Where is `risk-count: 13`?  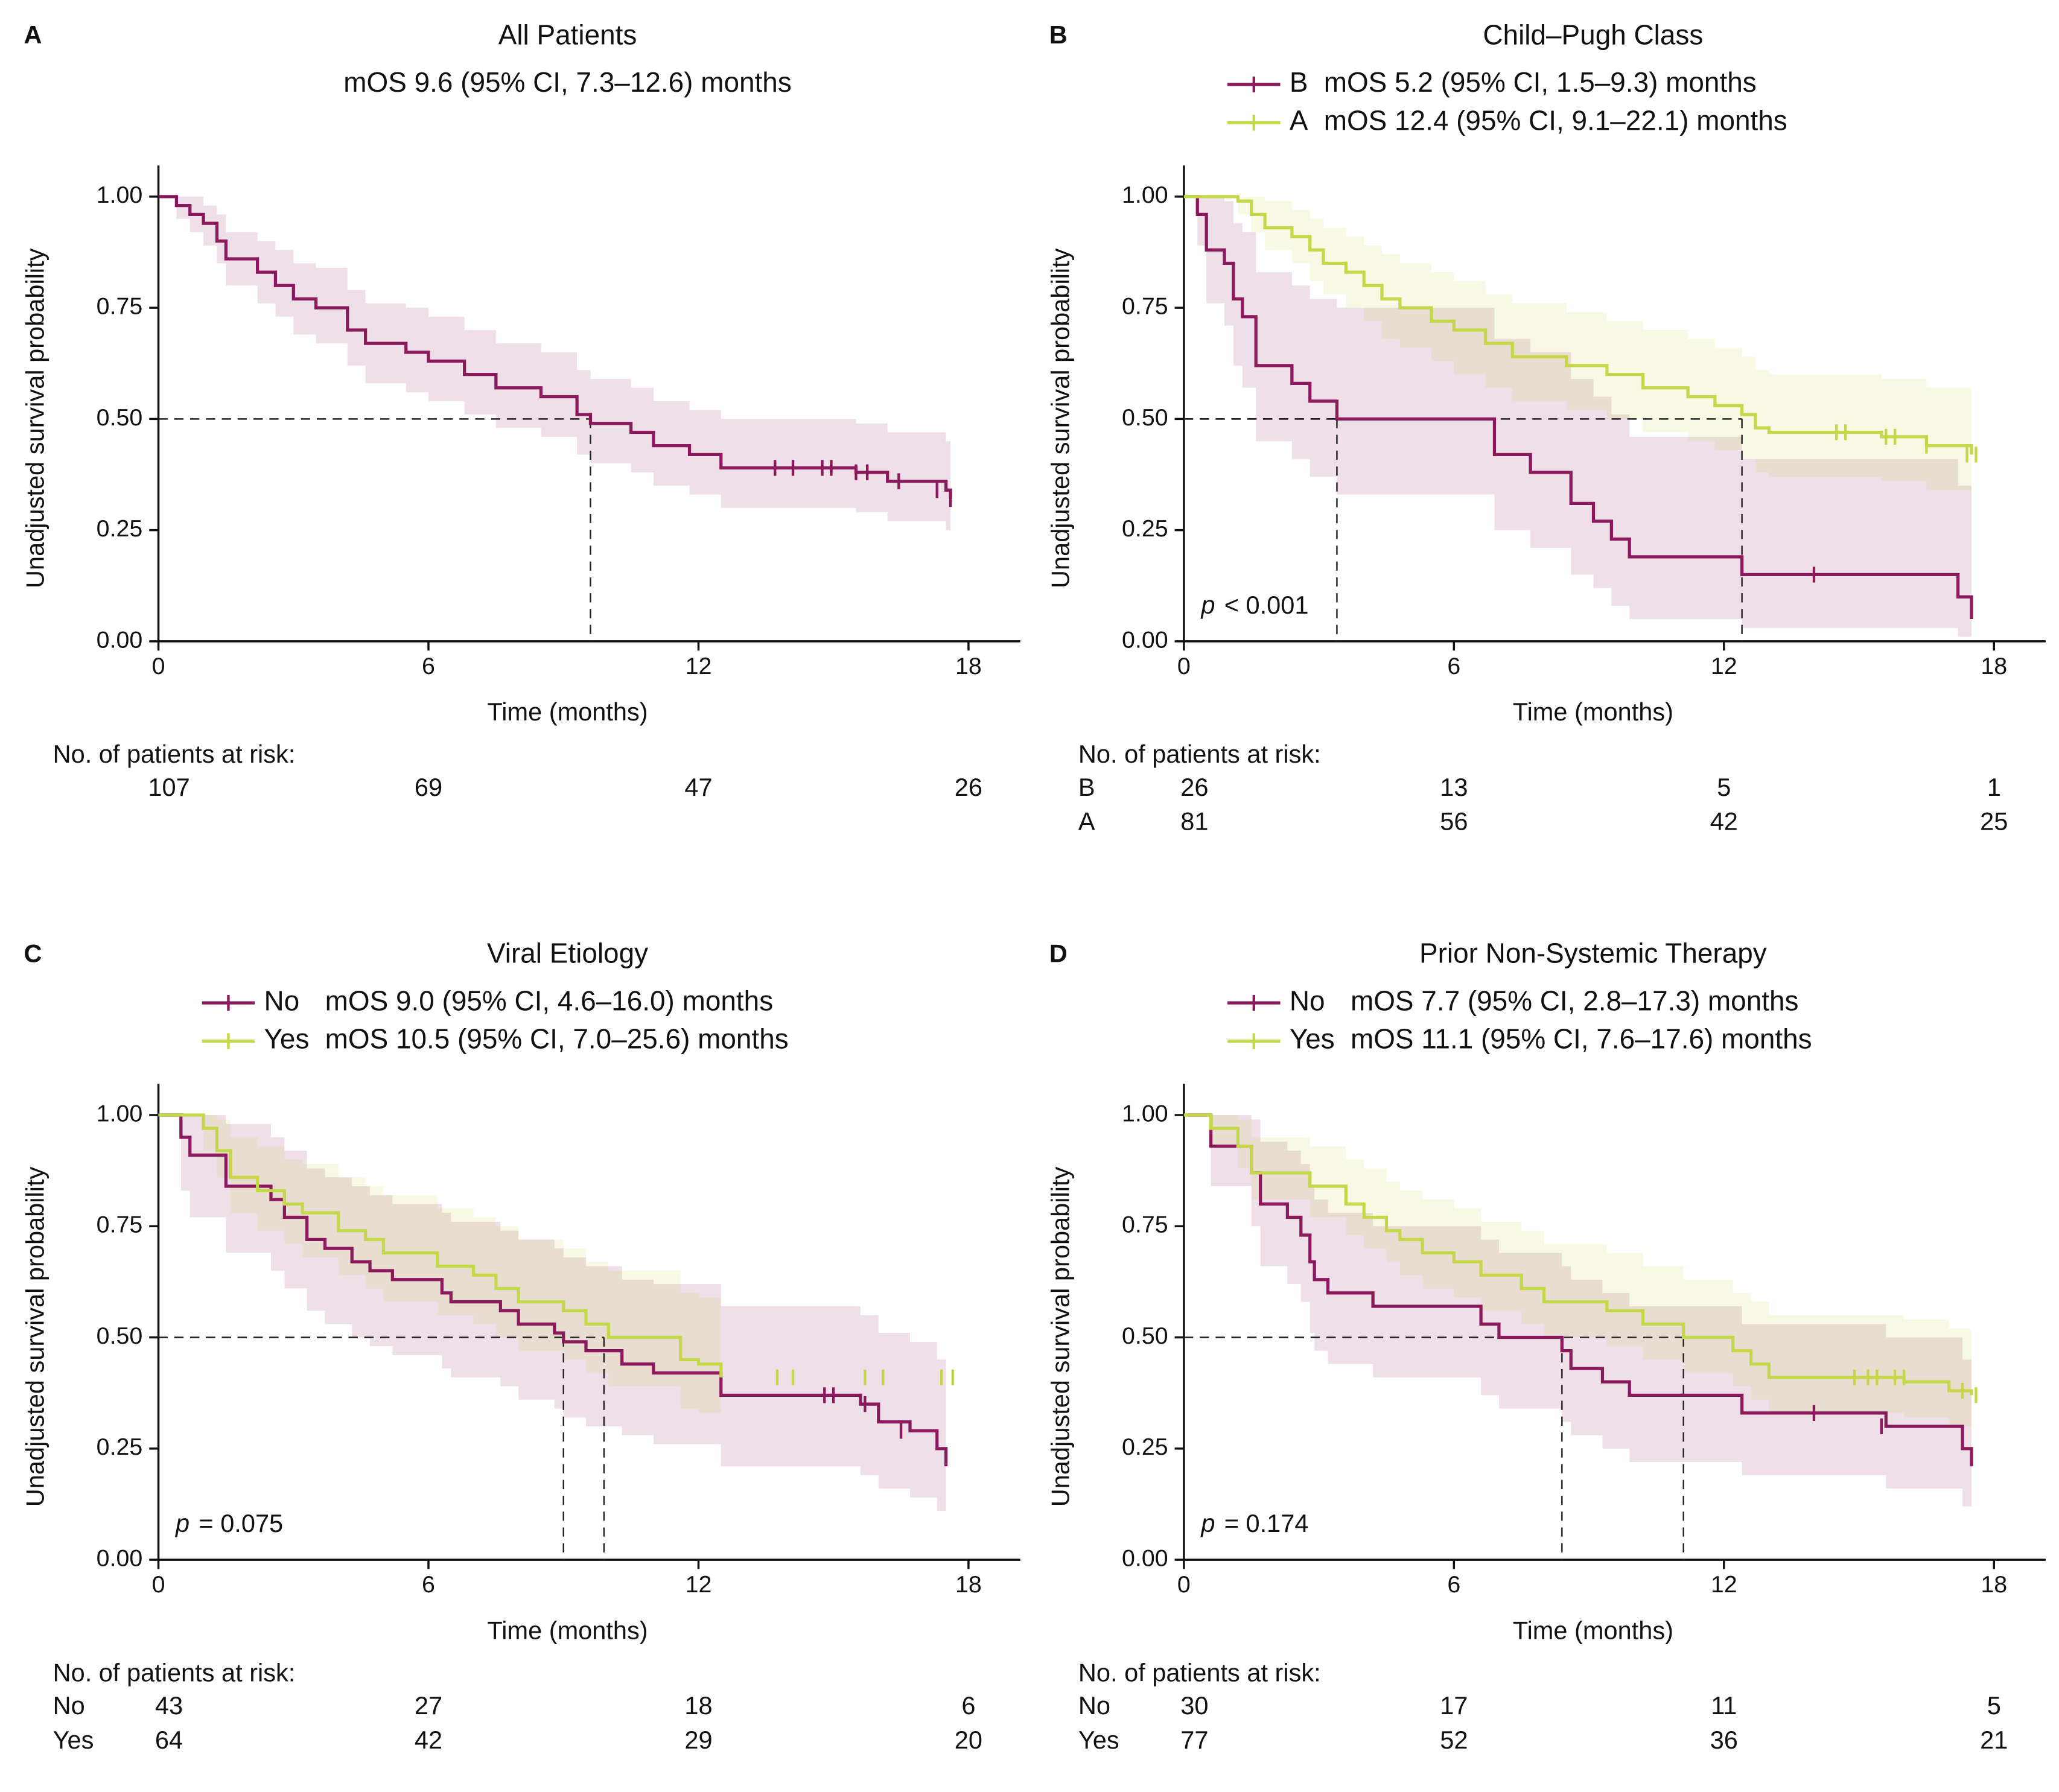 risk-count: 13 is located at coordinates (1454, 787).